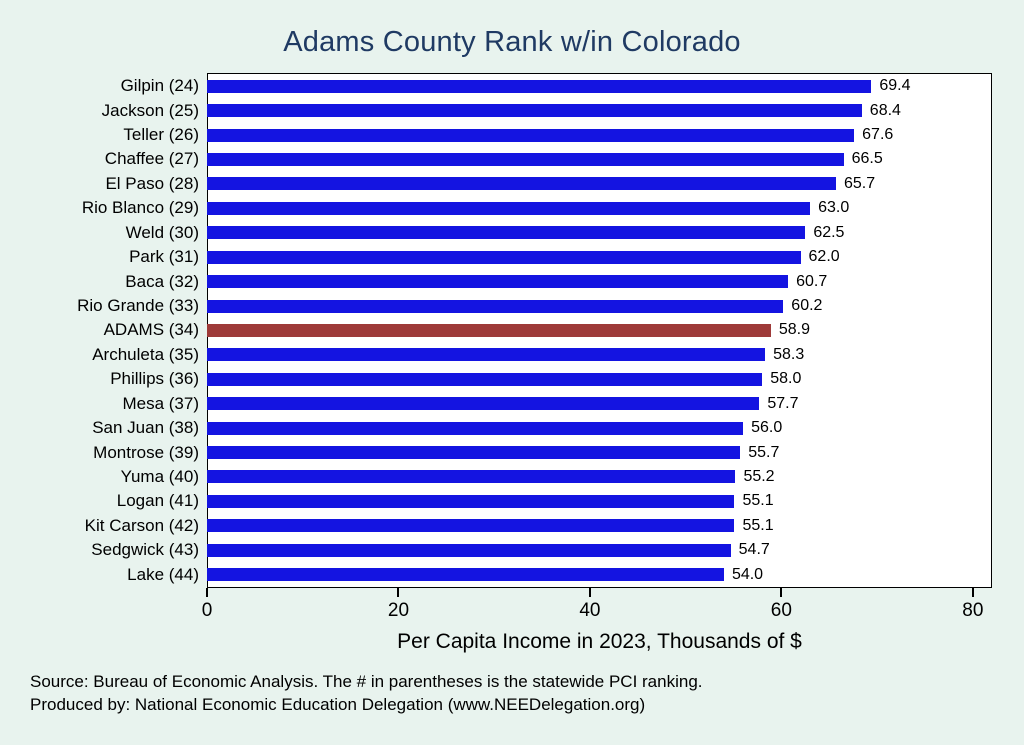  I want to click on bar-track: 54.7, so click(599, 550).